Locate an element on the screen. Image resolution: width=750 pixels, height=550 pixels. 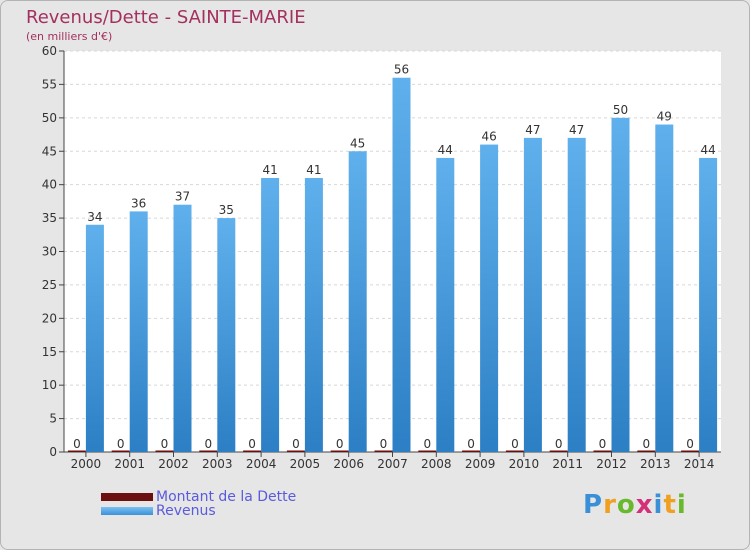
legend-item-revenus: Revenus is located at coordinates (158, 511).